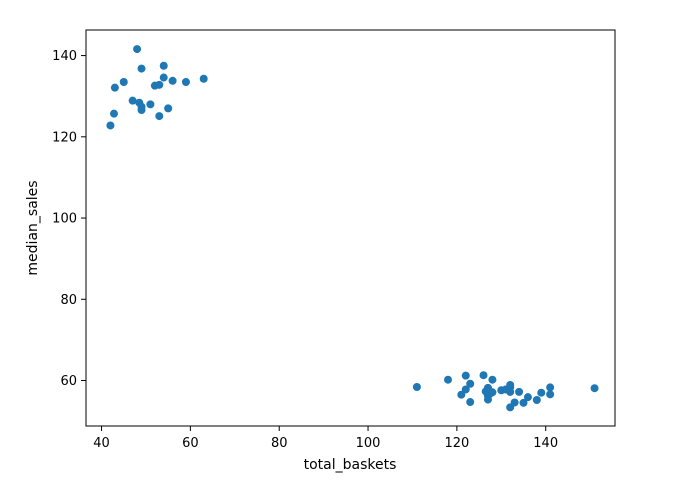 The width and height of the screenshot is (686, 486). Describe the element at coordinates (190, 443) in the screenshot. I see `x-tick-label: 60` at that location.